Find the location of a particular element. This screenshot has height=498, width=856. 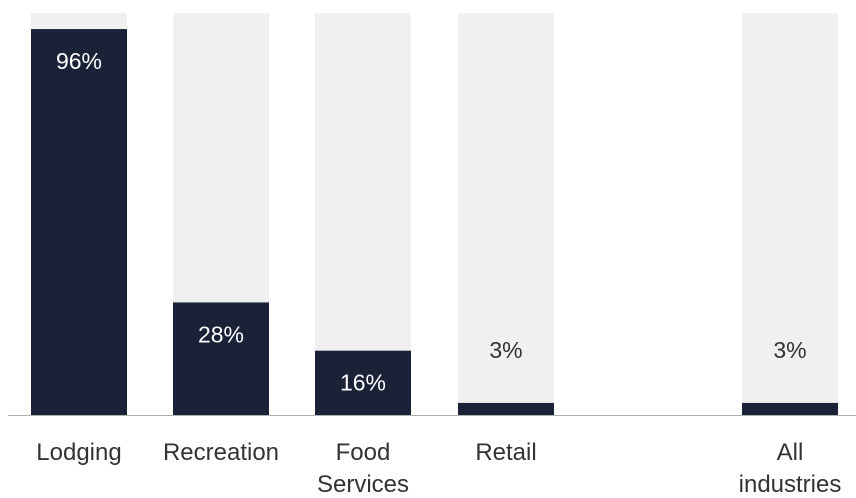

category-tick-label-line: Food is located at coordinates (363, 452).